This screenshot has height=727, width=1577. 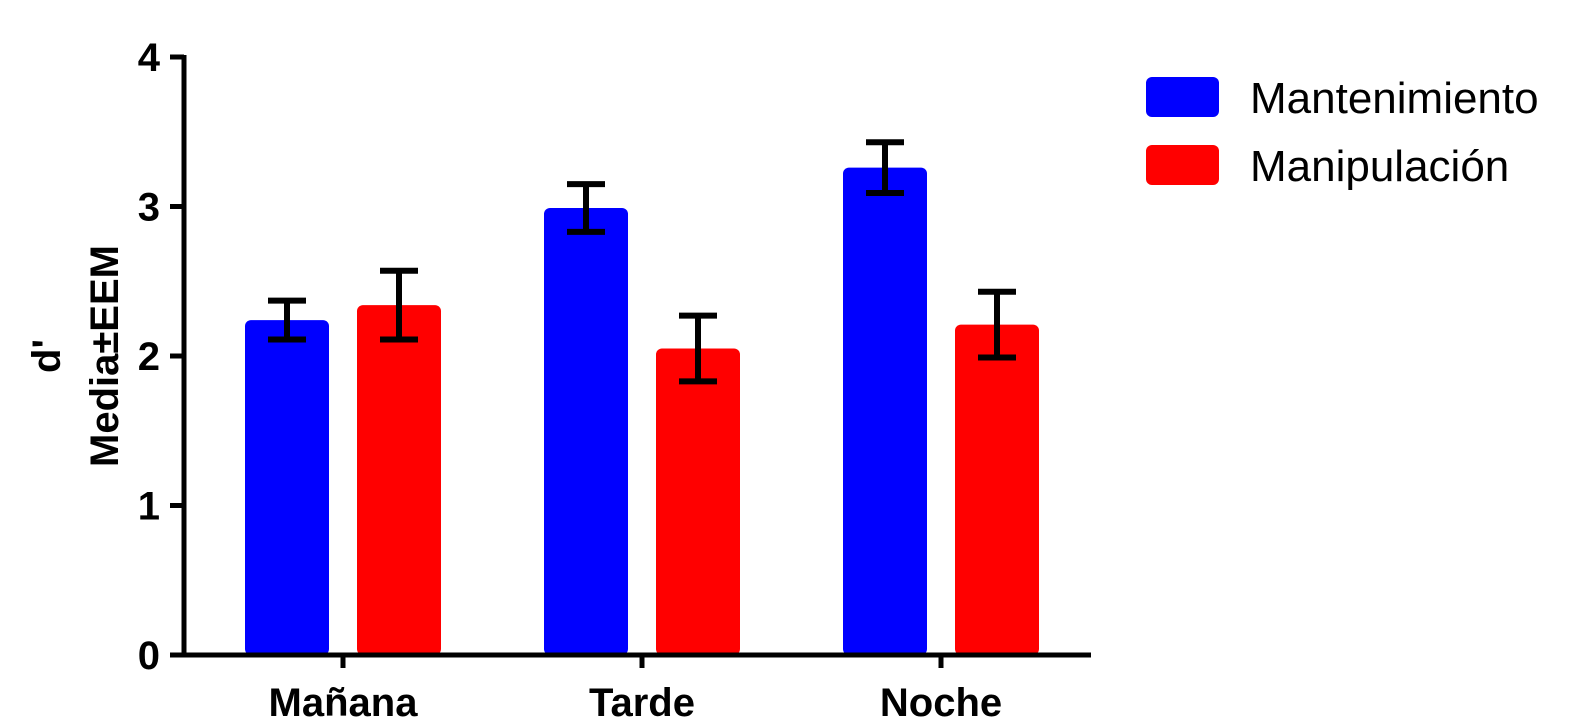 What do you see at coordinates (149, 58) in the screenshot?
I see `y-tick-label-4: 4` at bounding box center [149, 58].